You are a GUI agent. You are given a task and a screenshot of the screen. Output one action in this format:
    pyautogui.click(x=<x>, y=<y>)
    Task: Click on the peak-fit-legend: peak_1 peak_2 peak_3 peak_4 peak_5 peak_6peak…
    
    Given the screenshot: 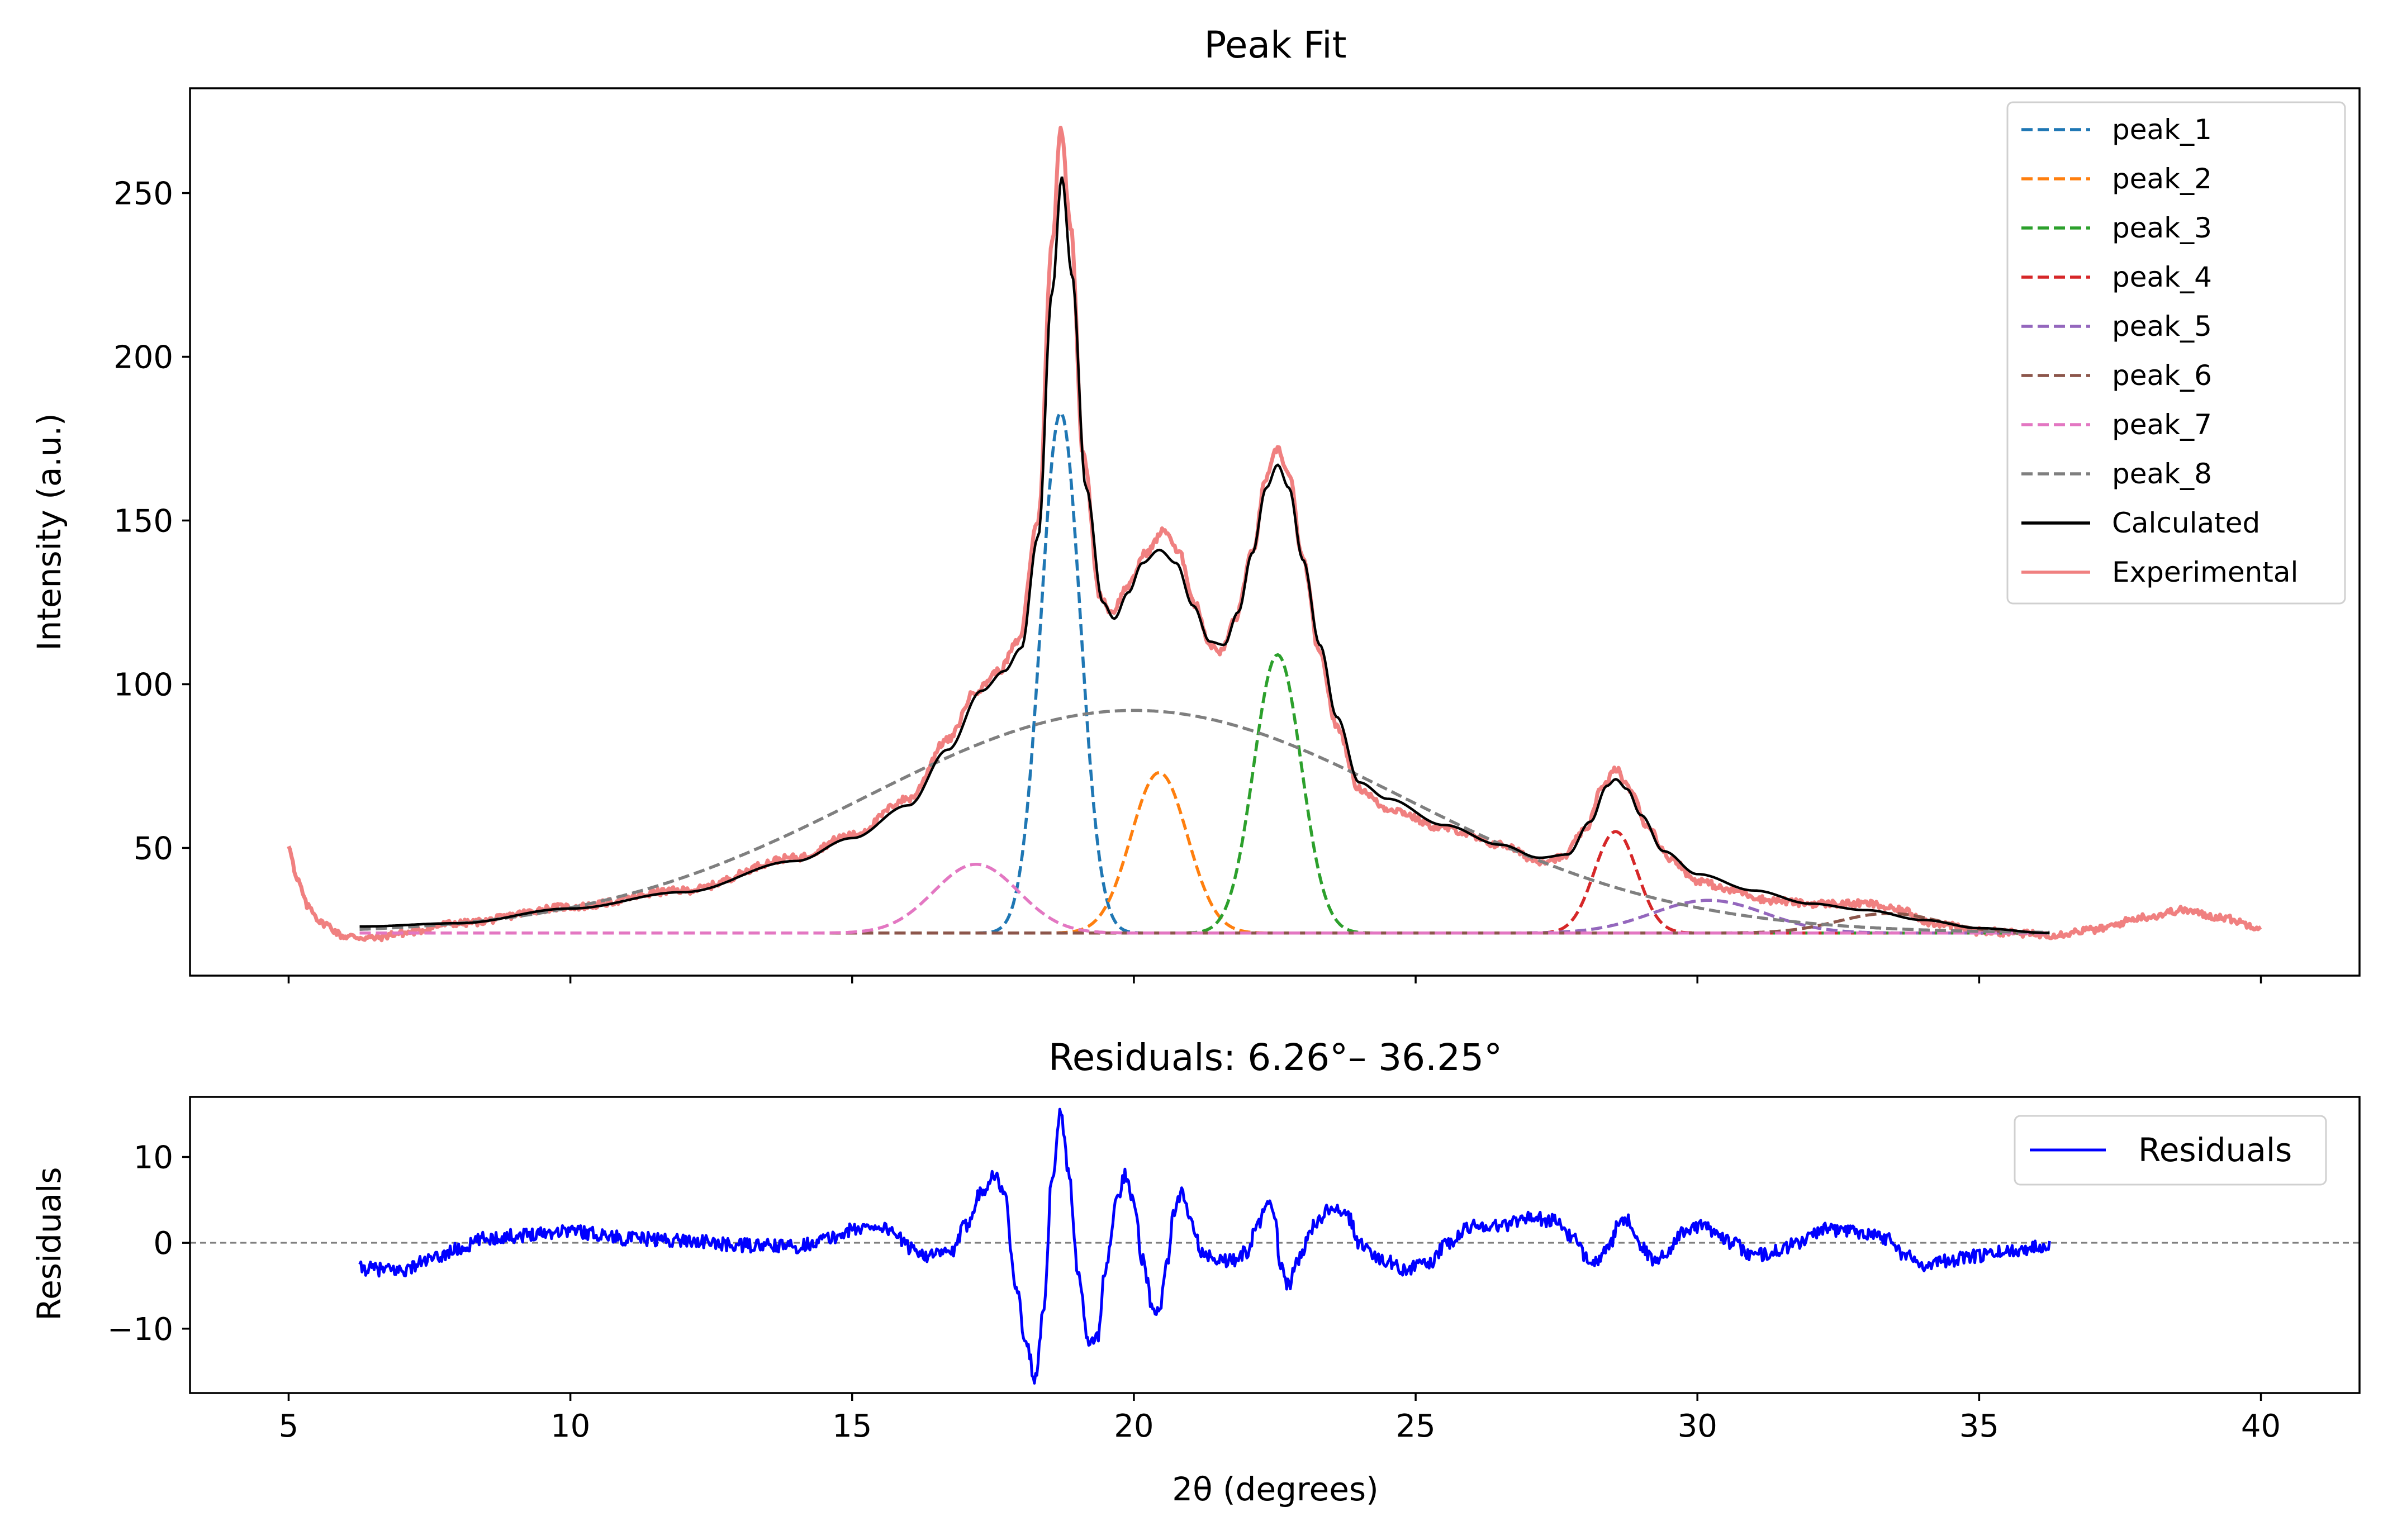 What is the action you would take?
    pyautogui.click(x=2176, y=353)
    